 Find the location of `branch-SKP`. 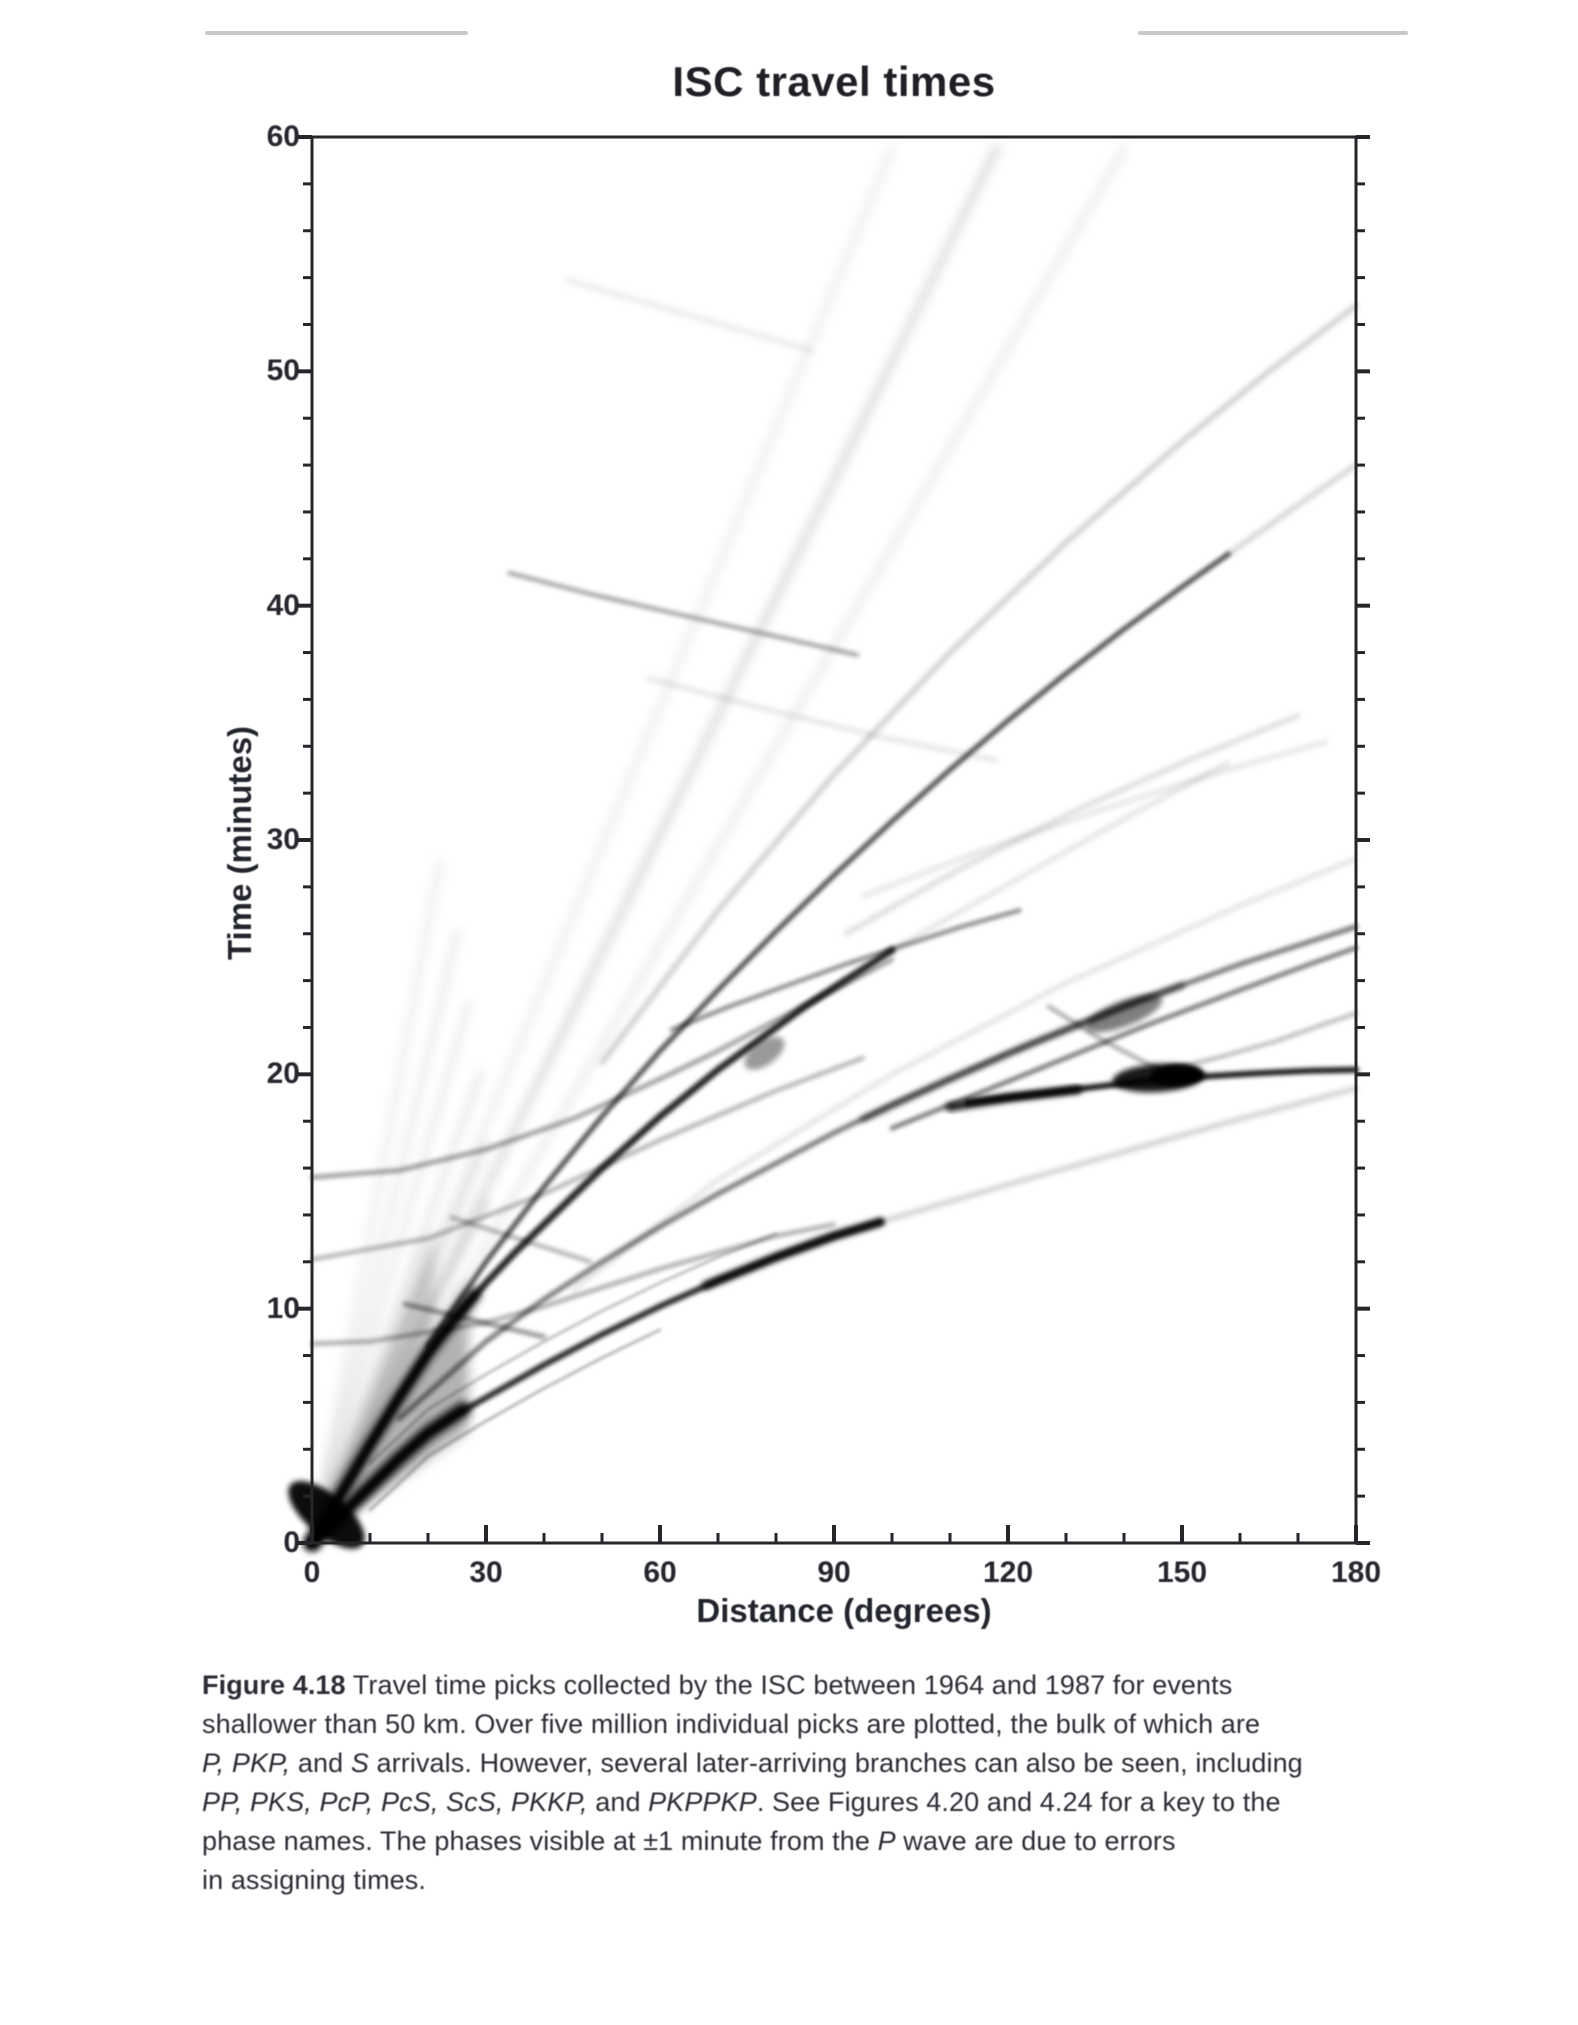

branch-SKP is located at coordinates (1124, 1038).